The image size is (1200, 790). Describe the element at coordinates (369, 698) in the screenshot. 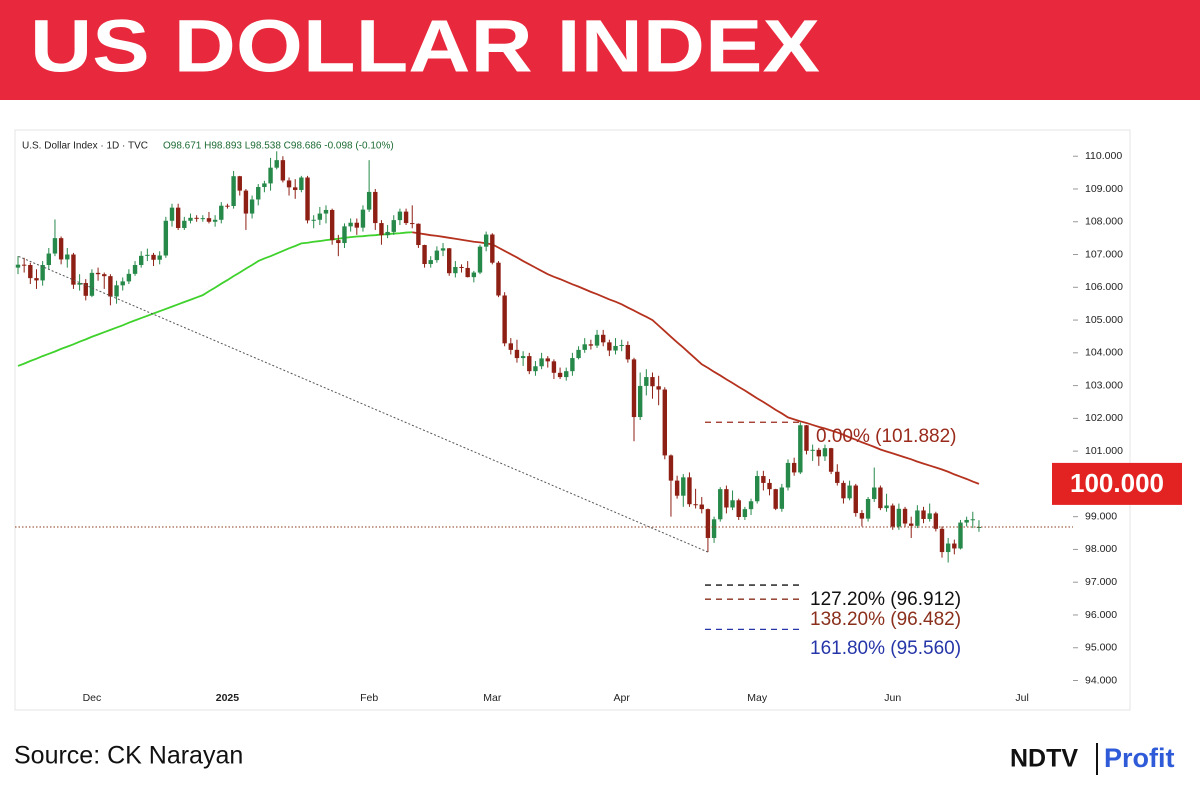

I see `x-tick-label: Feb` at that location.